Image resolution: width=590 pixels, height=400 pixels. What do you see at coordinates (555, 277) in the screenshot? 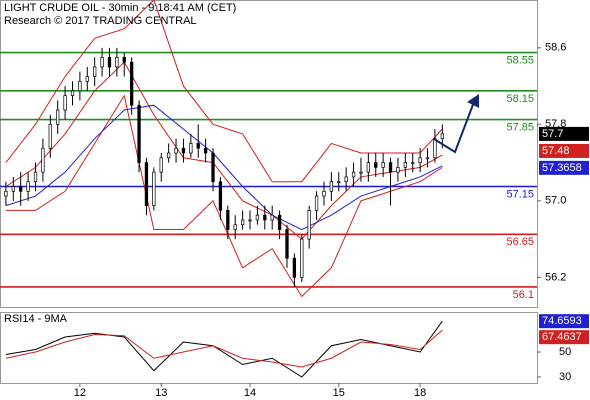
I see `y-tick-label: 56.2` at bounding box center [555, 277].